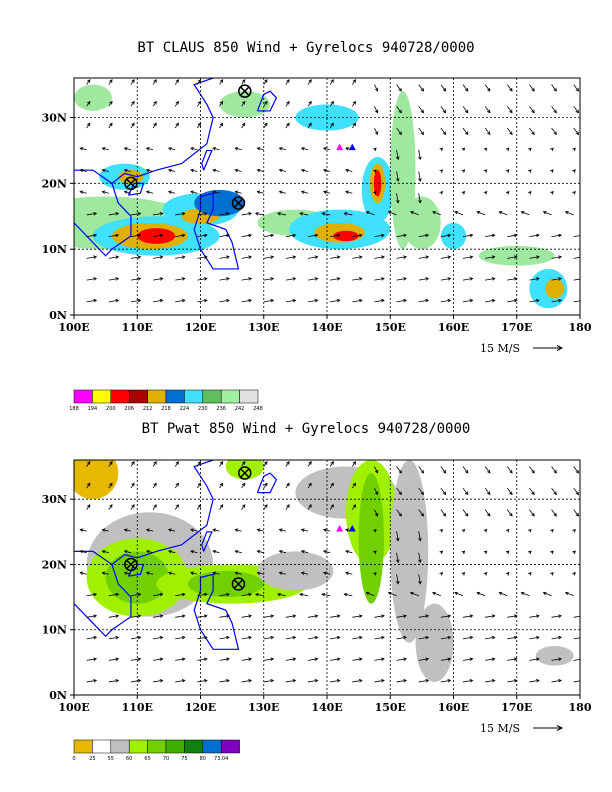 This screenshot has height=792, width=612. What do you see at coordinates (54, 499) in the screenshot?
I see `y-tick-label: 30N` at bounding box center [54, 499].